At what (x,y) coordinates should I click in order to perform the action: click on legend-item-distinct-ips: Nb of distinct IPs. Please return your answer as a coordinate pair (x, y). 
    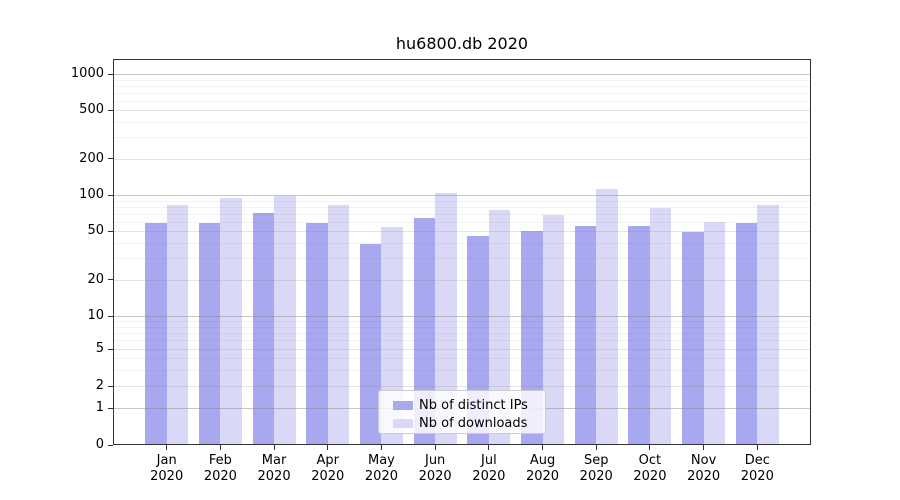
    Looking at the image, I should click on (466, 405).